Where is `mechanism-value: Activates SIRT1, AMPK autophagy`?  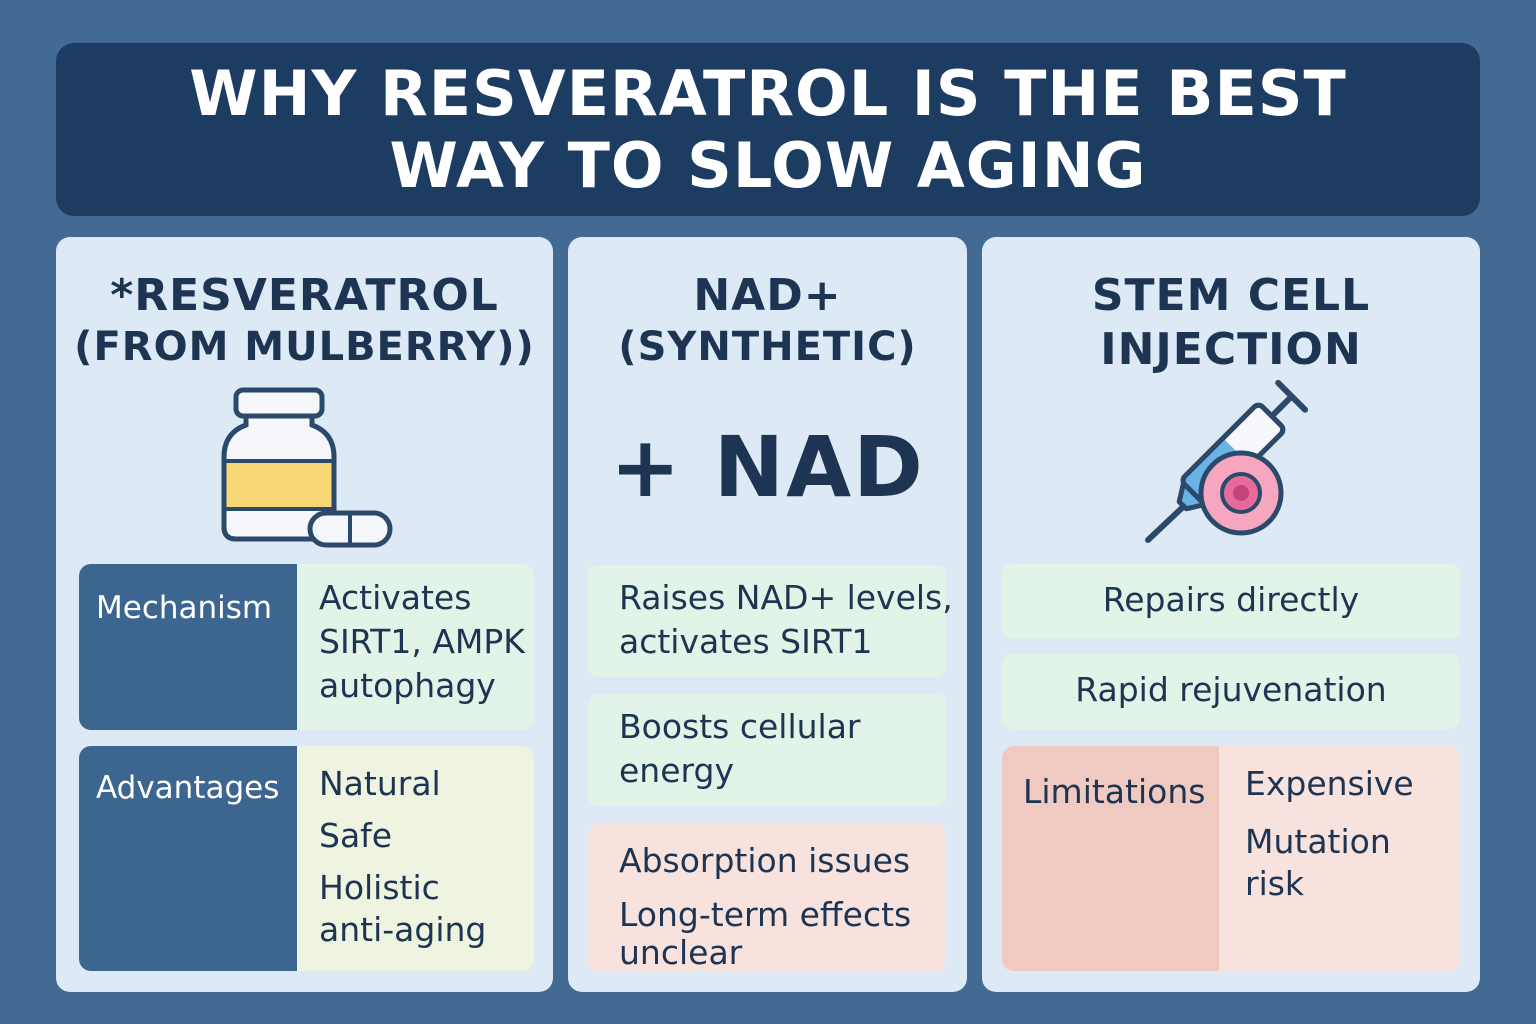
mechanism-value: Activates SIRT1, AMPK autophagy is located at coordinates (422, 641).